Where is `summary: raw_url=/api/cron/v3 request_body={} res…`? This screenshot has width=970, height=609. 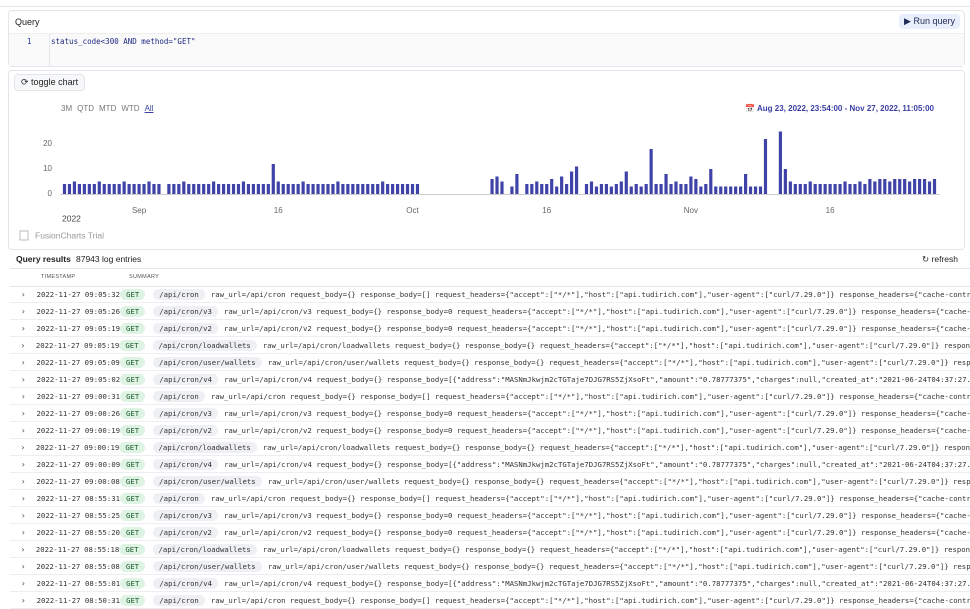
summary: raw_url=/api/cron/v3 request_body={} res… is located at coordinates (596, 311).